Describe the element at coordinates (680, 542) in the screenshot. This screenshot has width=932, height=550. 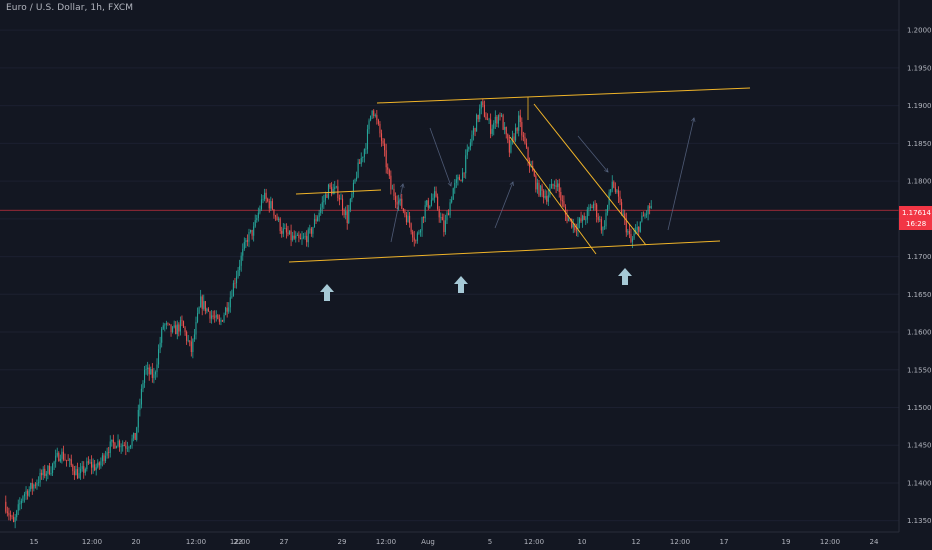
I see `x-tick-label: 12:00` at that location.